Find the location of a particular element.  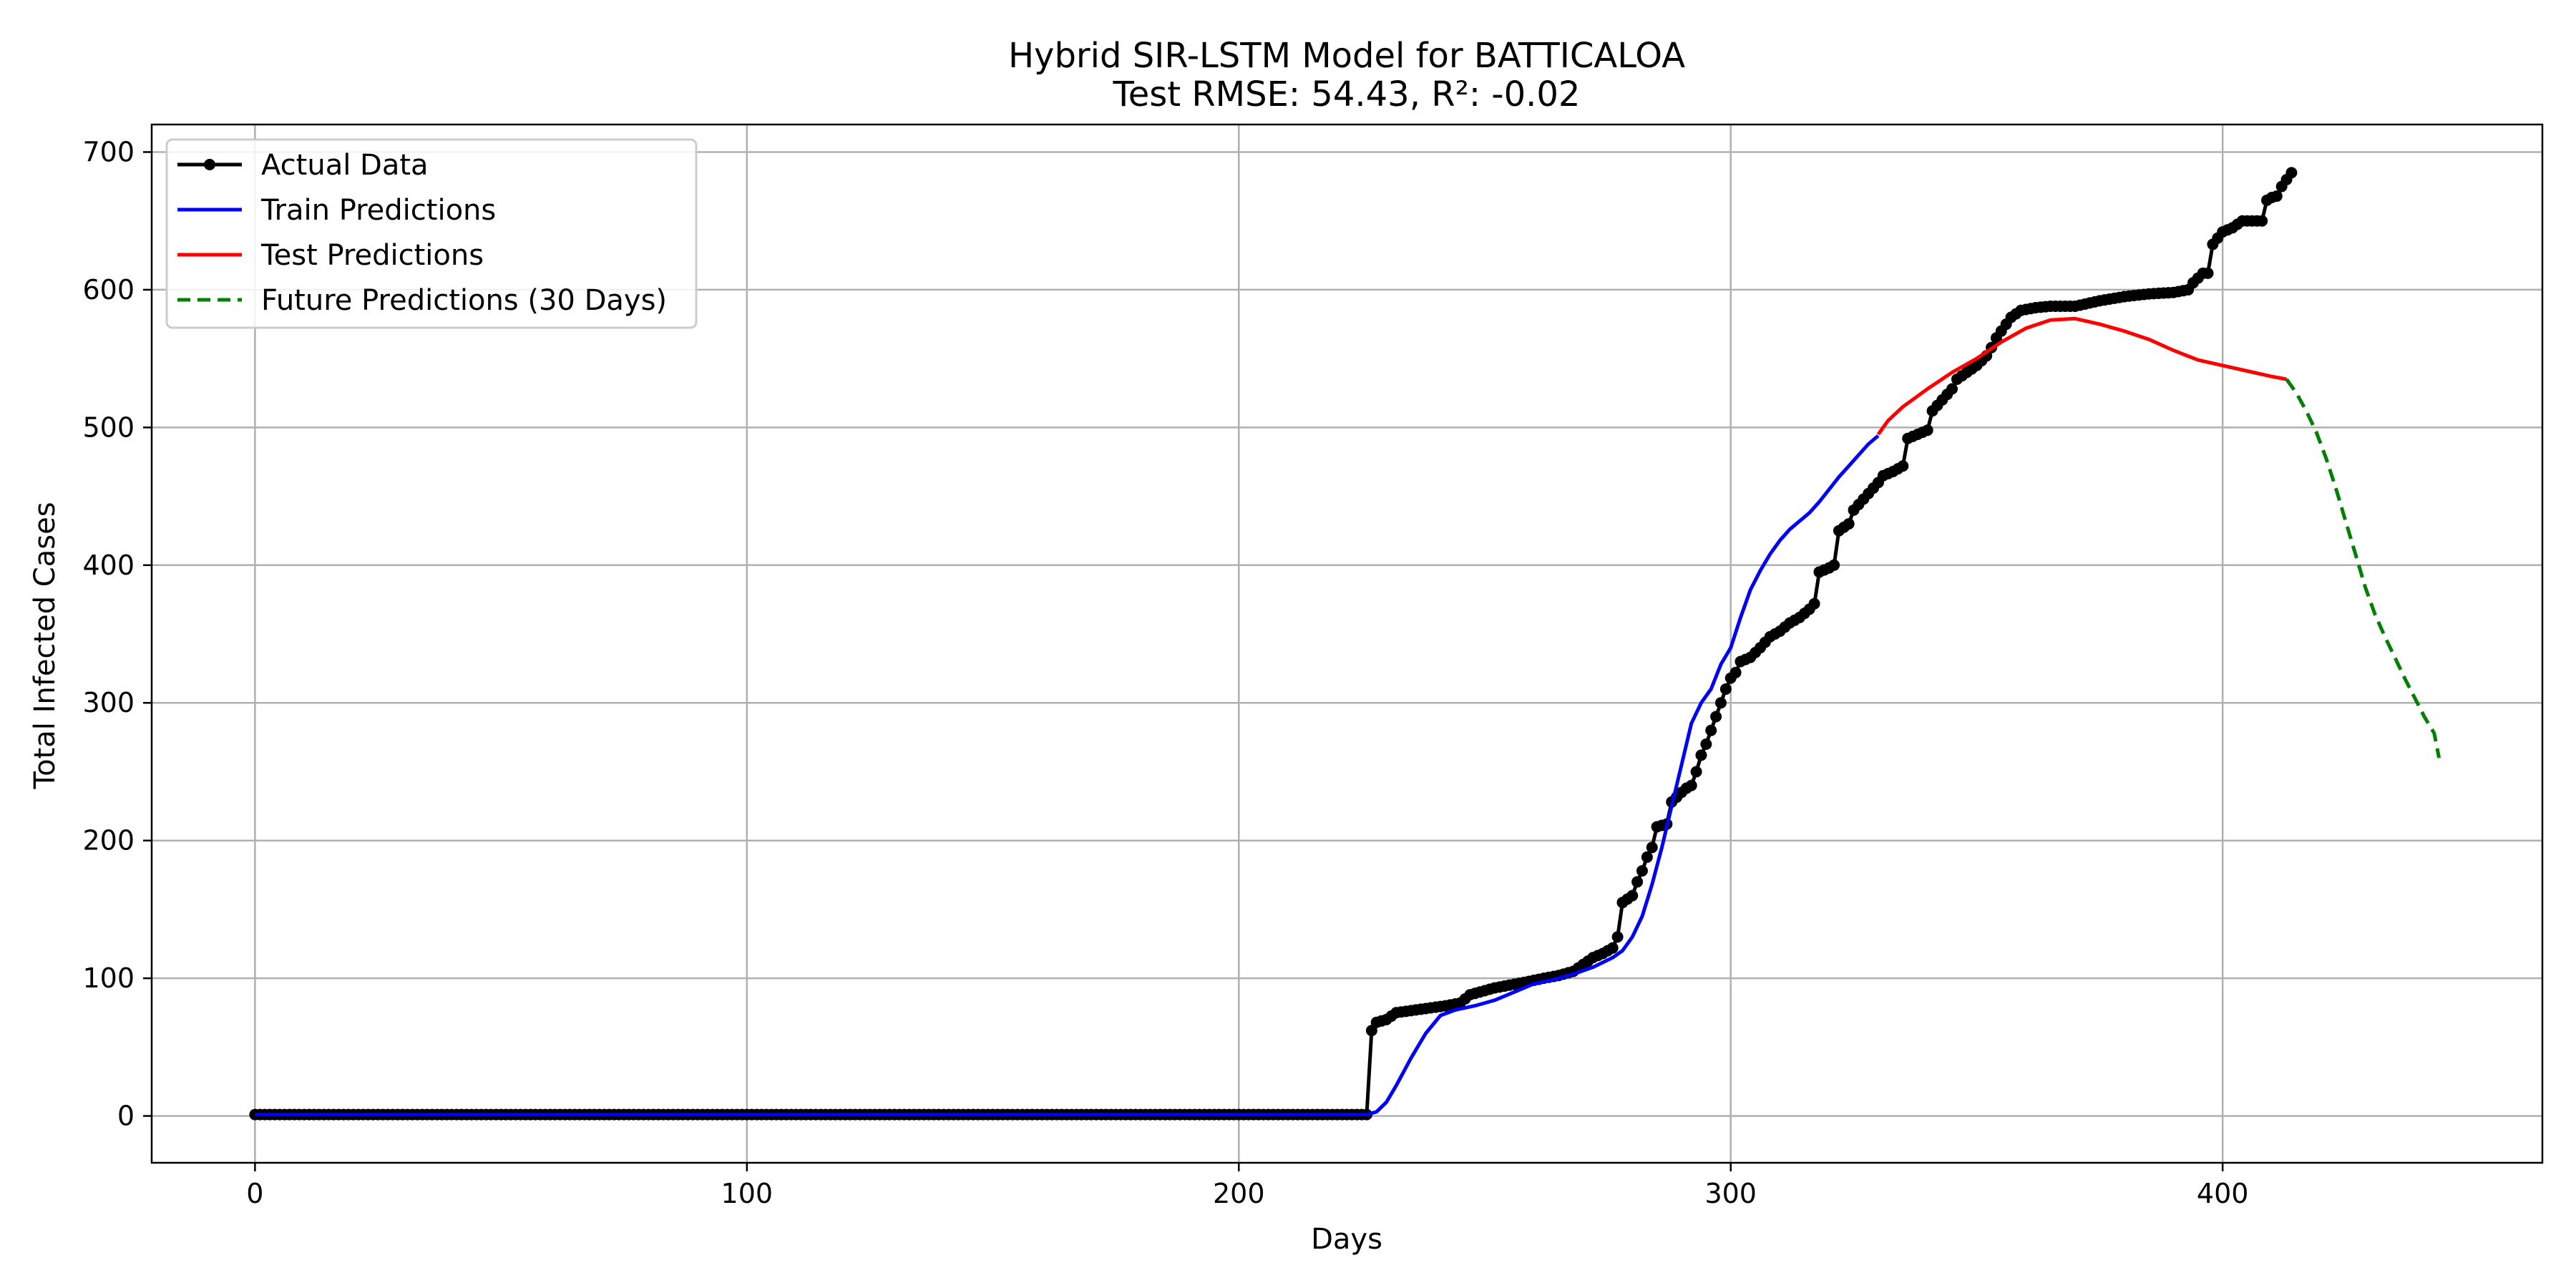

legend-item-actual: Actual Data is located at coordinates (303, 165).